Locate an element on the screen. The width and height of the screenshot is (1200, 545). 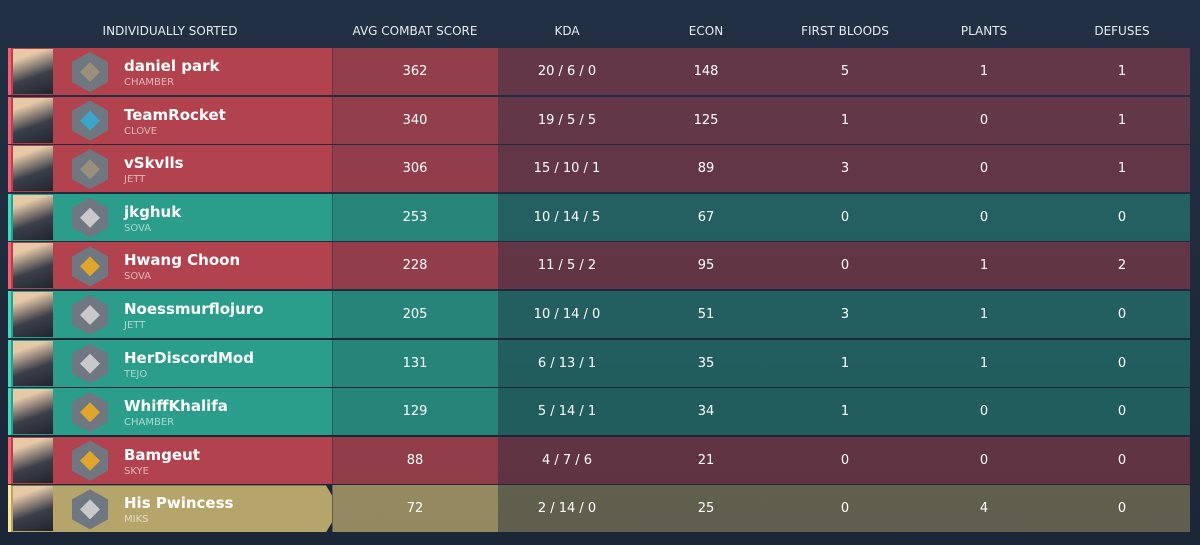
econ: 51 is located at coordinates (706, 314).